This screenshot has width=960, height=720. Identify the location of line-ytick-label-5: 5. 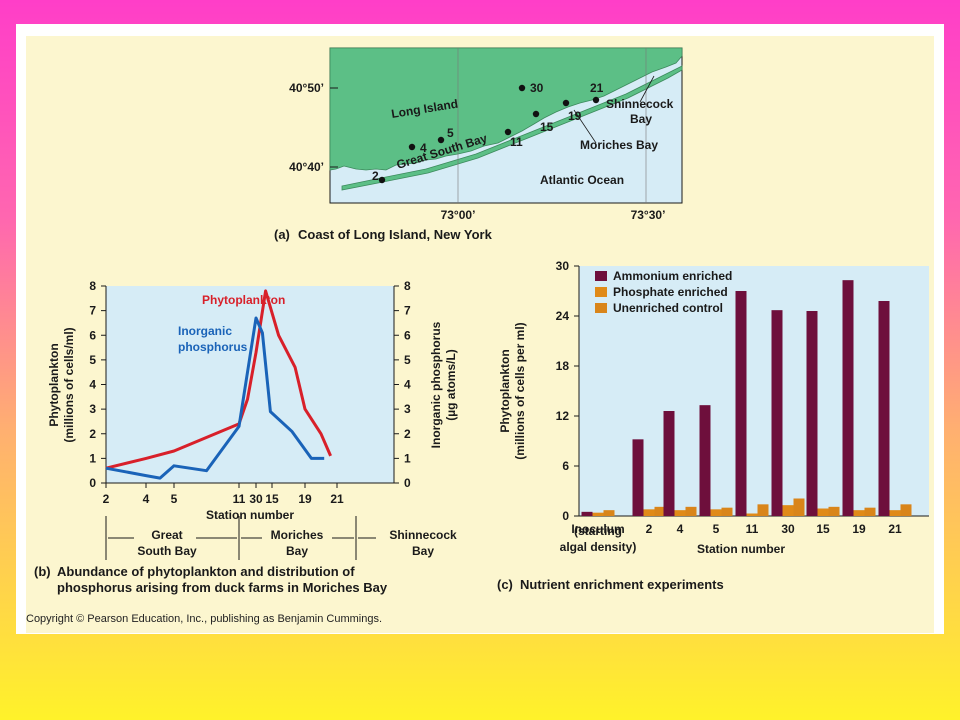
(92, 360).